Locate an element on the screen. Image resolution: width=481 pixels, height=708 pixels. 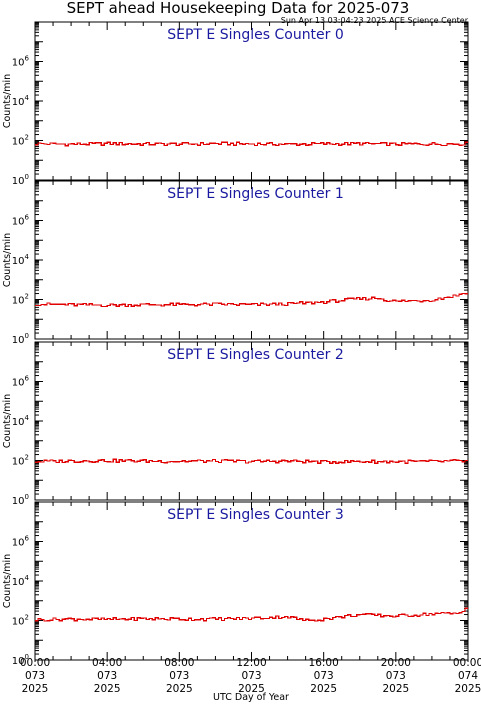
x-tick-label: 074 is located at coordinates (468, 676).